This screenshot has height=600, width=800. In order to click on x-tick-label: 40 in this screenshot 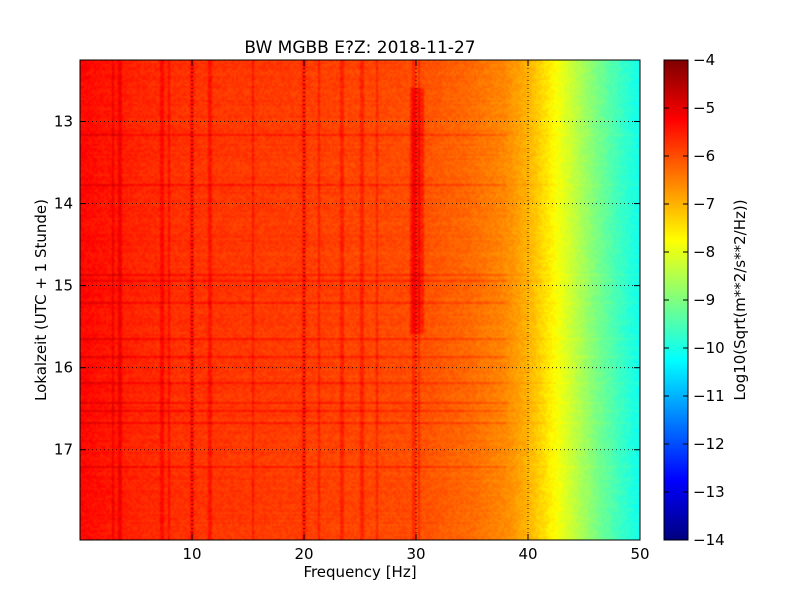, I will do `click(527, 554)`.